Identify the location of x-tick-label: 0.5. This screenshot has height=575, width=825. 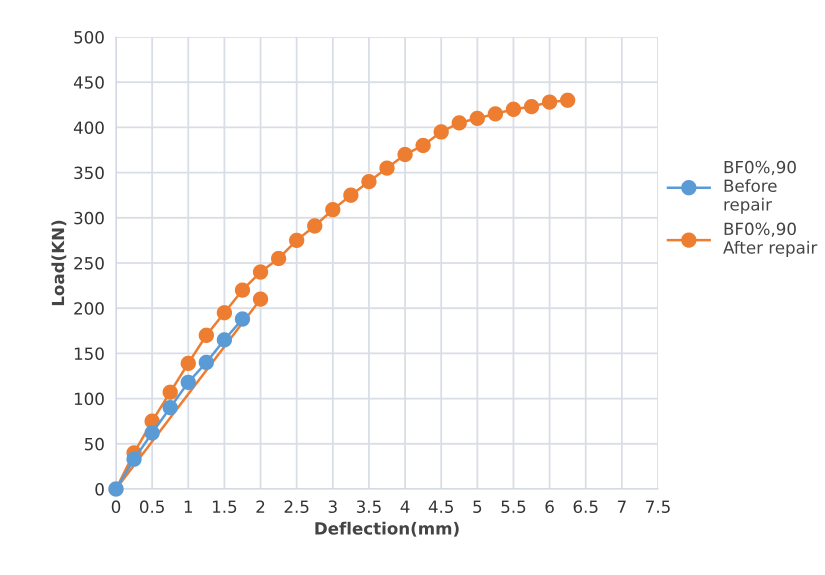
(152, 507).